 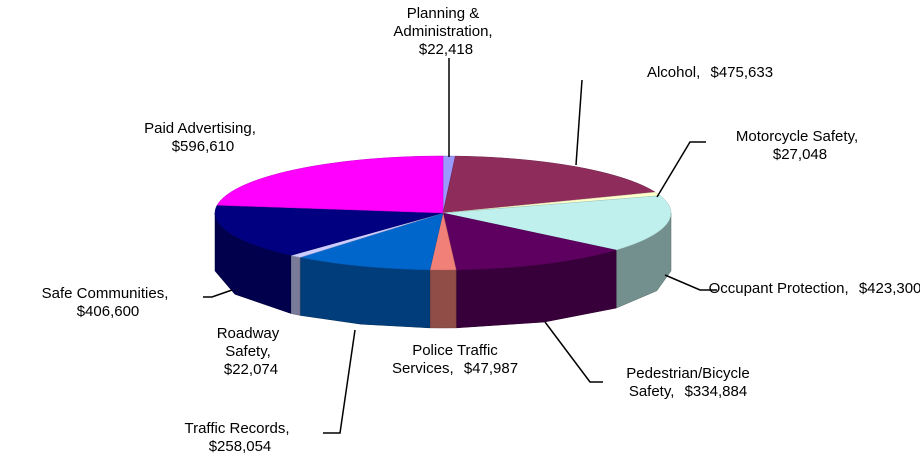 I want to click on category-label: Alcohol,, so click(x=673, y=72).